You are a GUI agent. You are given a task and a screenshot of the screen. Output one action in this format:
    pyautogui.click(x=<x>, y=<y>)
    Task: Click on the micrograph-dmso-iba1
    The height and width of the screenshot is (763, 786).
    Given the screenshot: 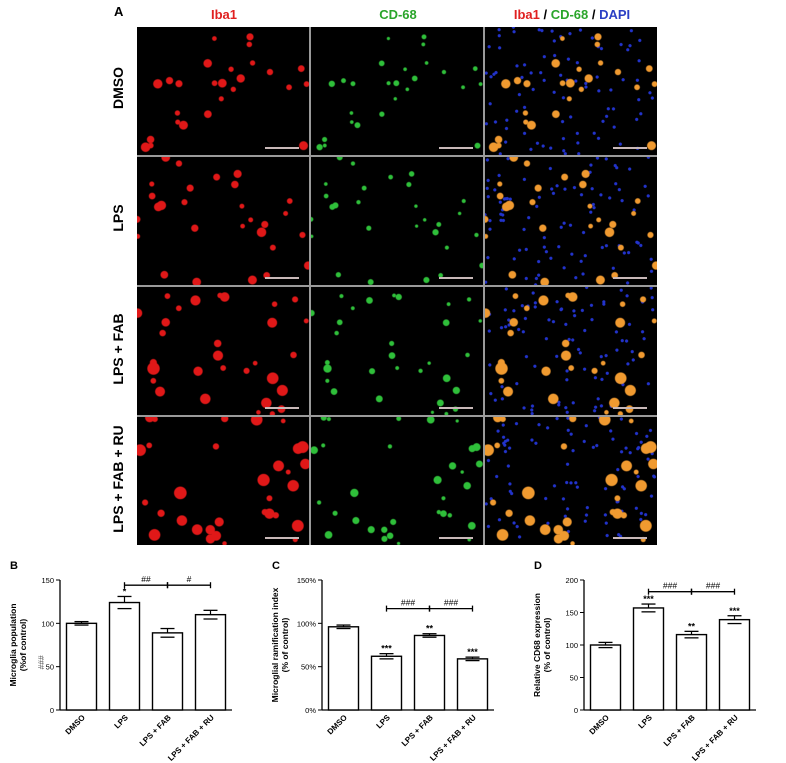 What is the action you would take?
    pyautogui.click(x=223, y=91)
    